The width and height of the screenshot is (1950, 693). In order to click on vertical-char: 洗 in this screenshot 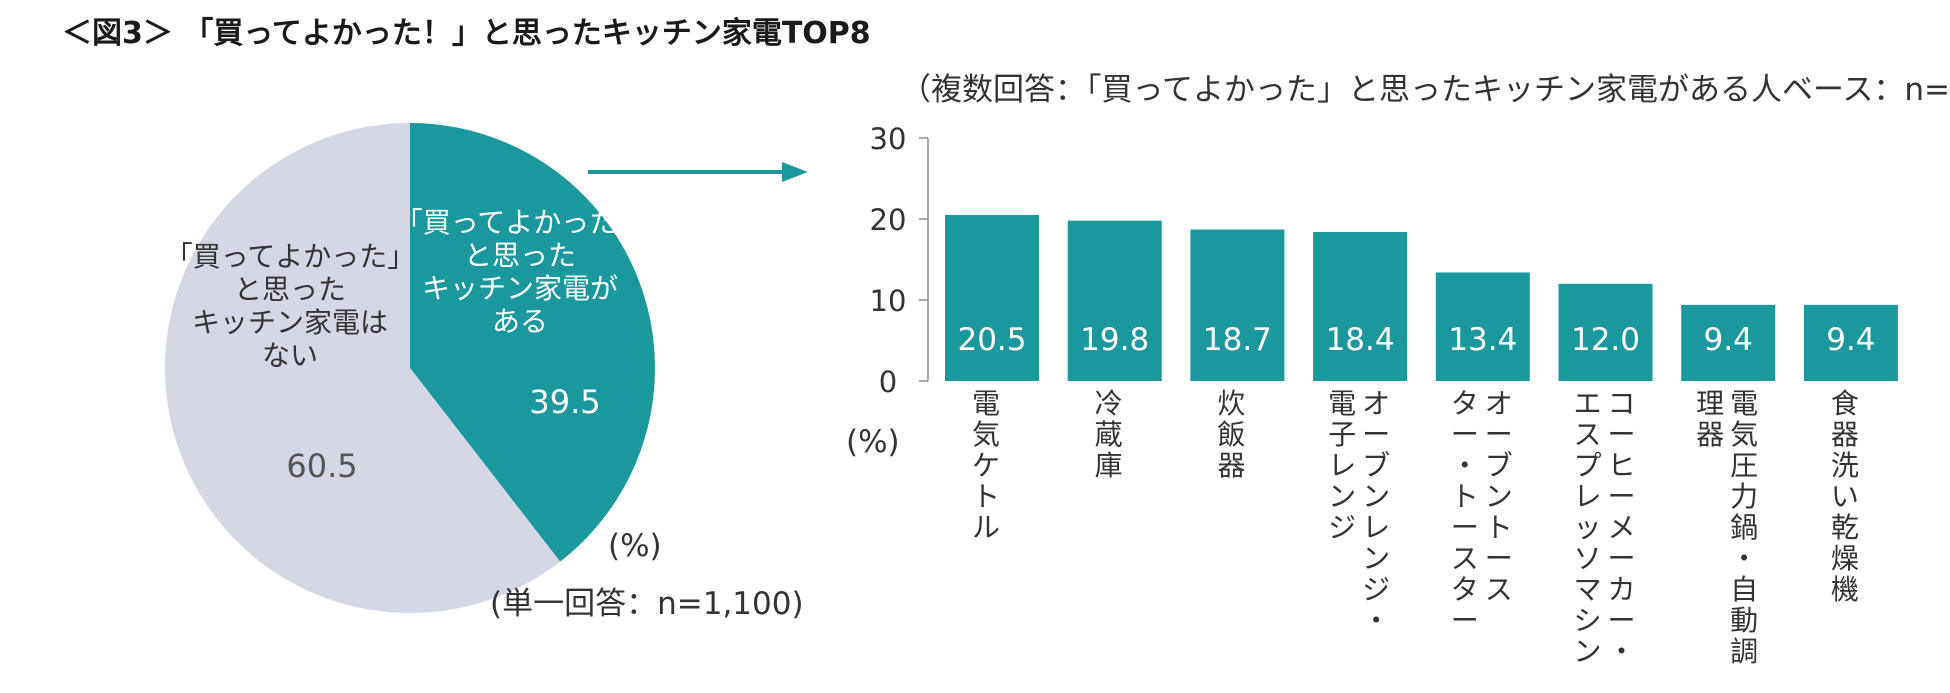, I will do `click(1844, 465)`.